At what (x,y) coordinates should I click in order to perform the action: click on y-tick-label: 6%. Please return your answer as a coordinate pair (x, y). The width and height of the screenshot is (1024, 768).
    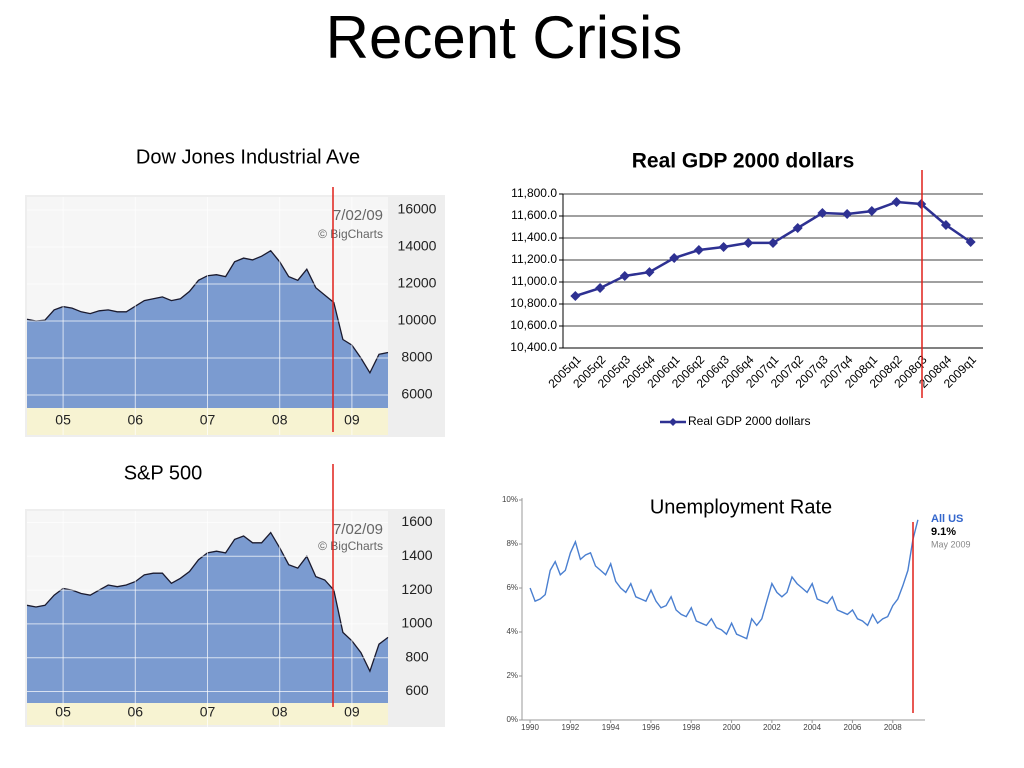
    Looking at the image, I should click on (512, 587).